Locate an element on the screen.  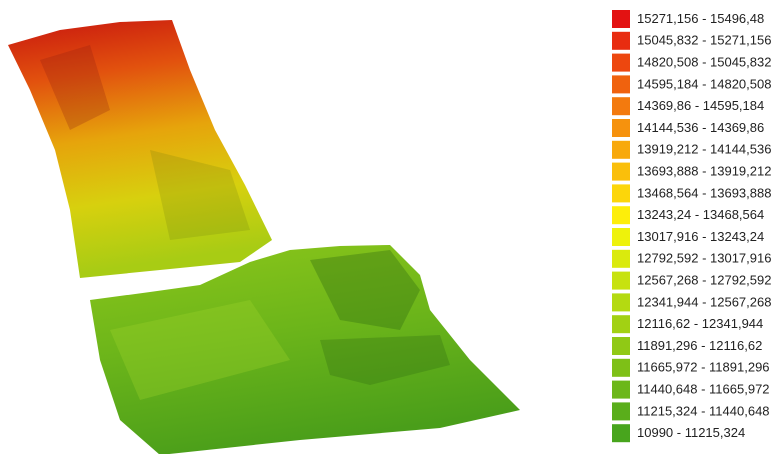
legend-label: 12341,944 - 12567,268 is located at coordinates (704, 301).